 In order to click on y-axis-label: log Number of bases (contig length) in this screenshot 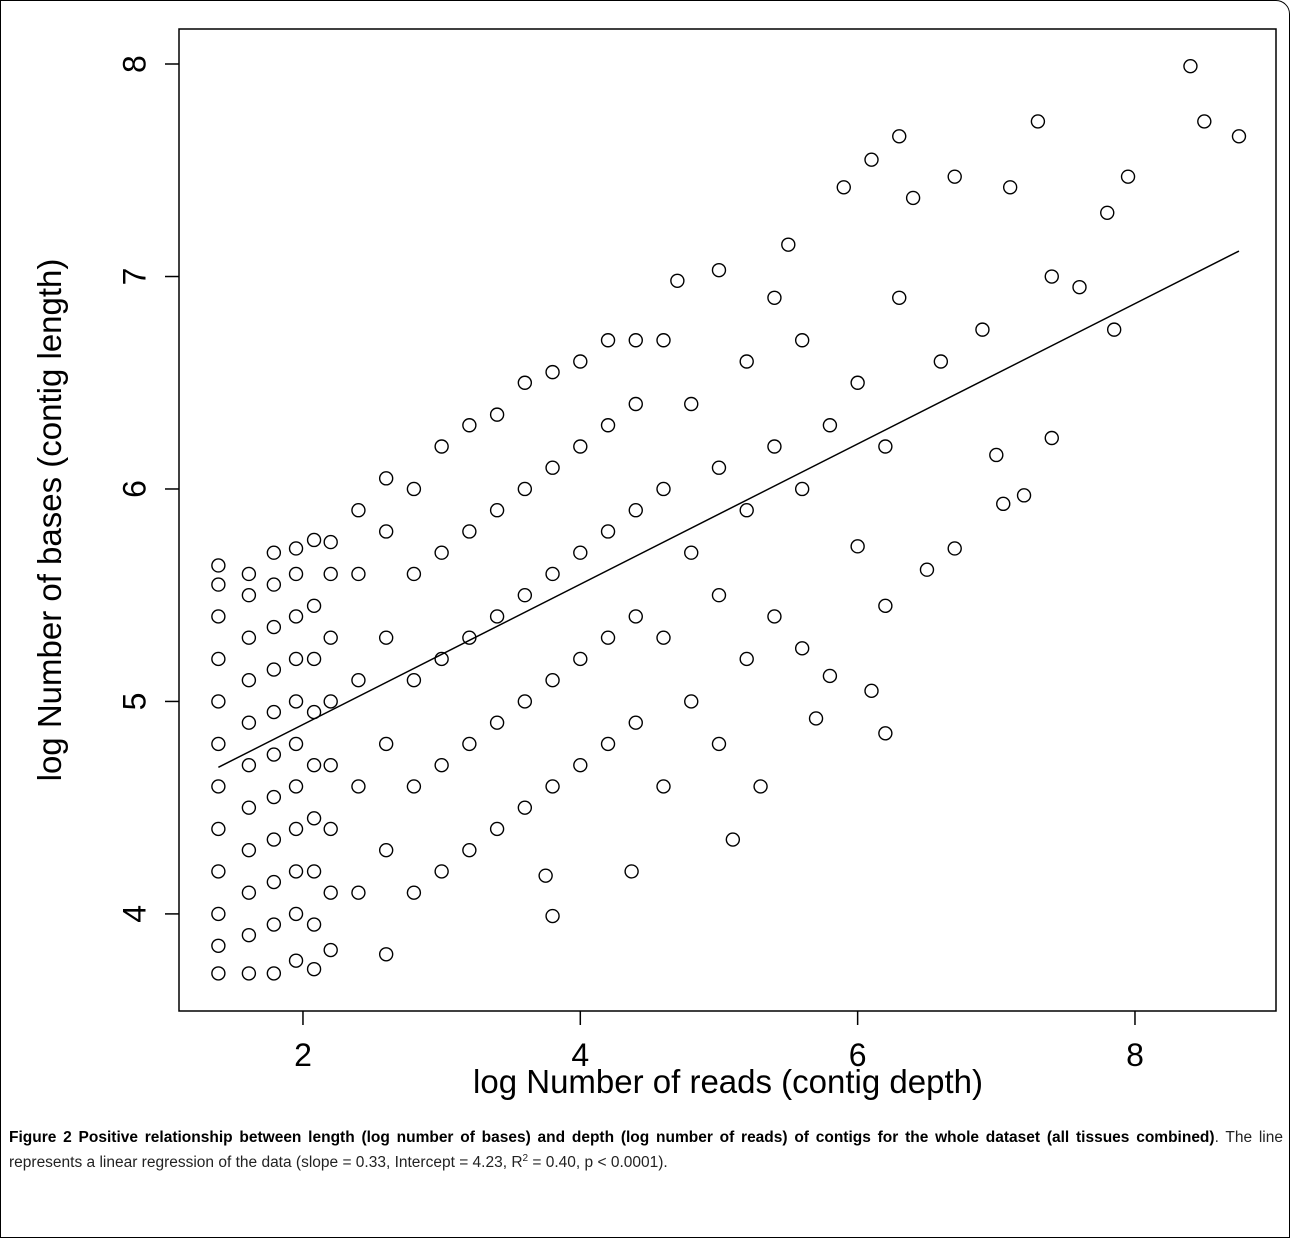, I will do `click(49, 520)`.